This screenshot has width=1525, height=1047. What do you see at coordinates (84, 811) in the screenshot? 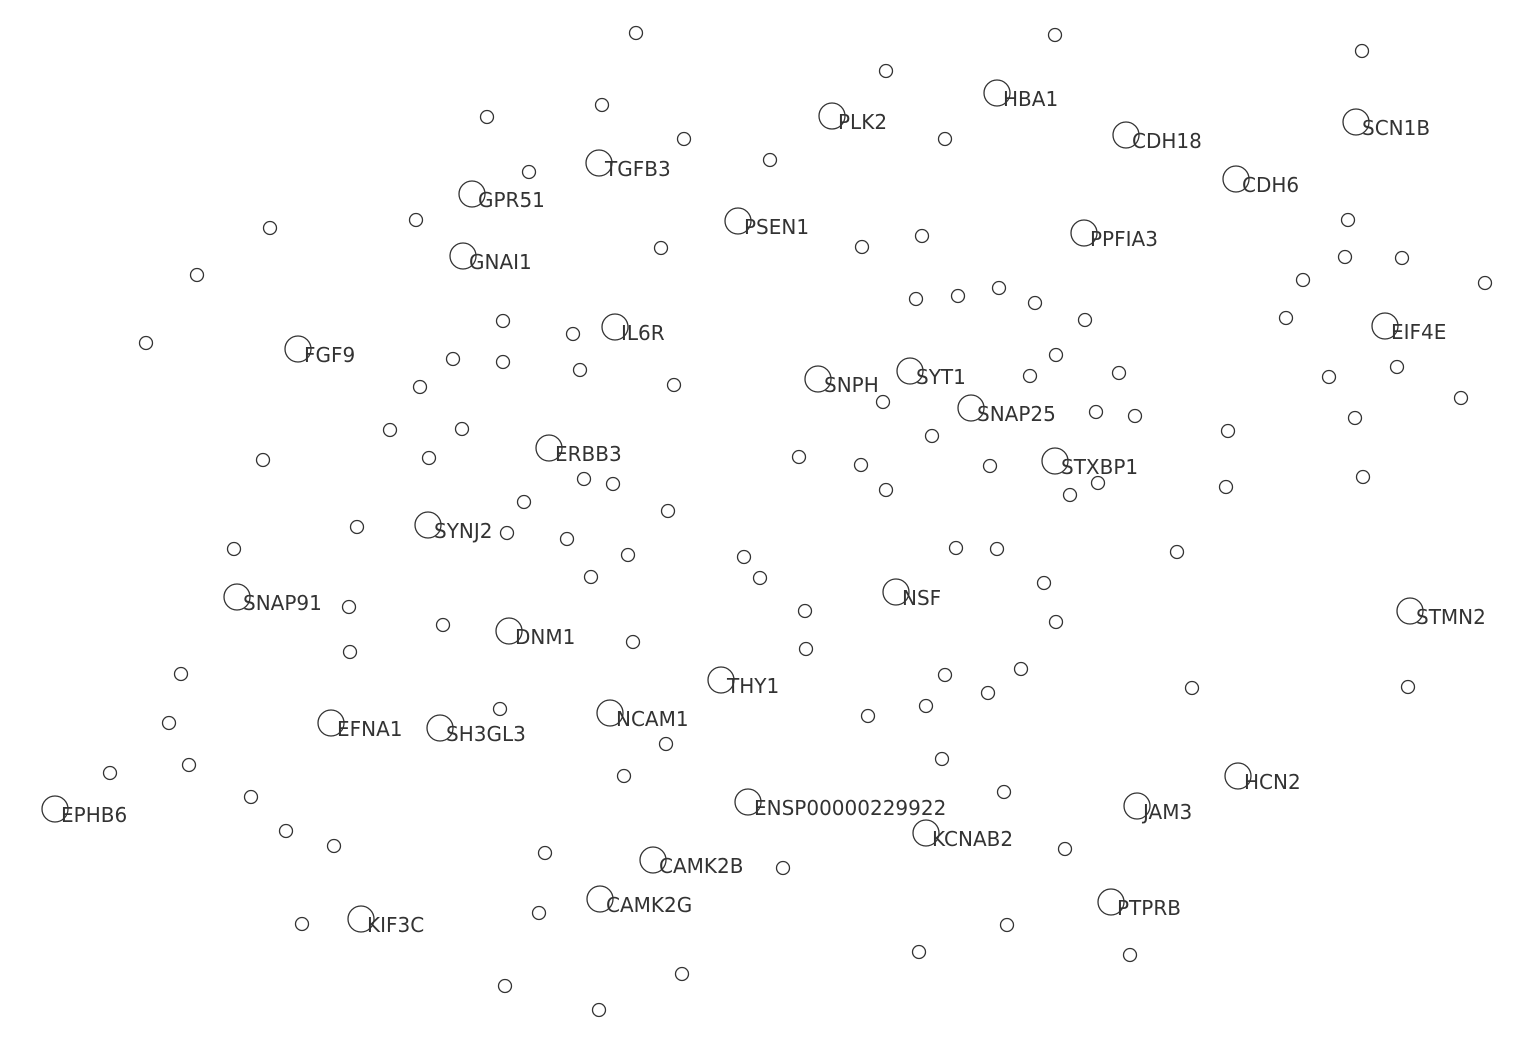
I see `labeled-node-ephb6: EPHB6` at bounding box center [84, 811].